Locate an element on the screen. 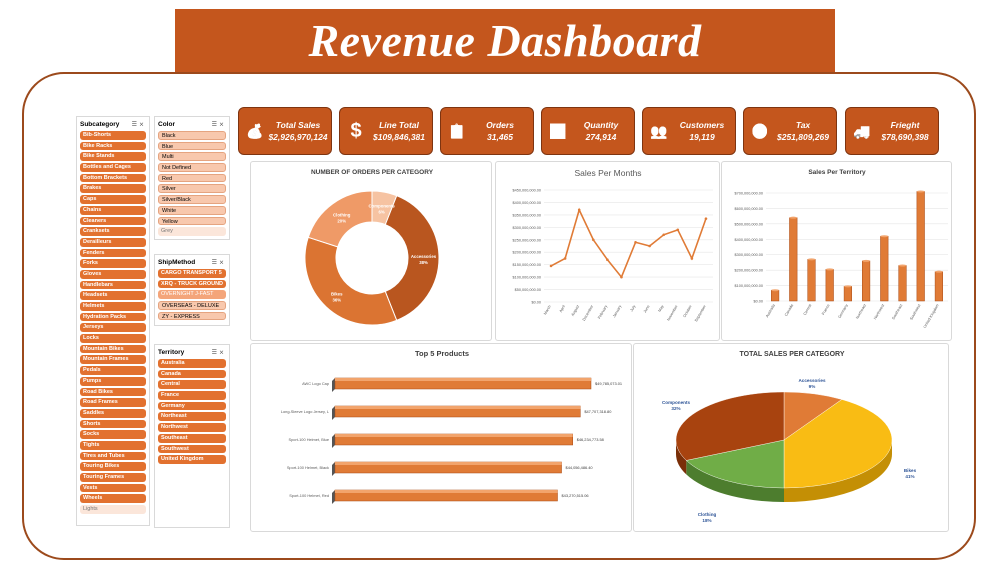  subcategory-slicer-item-forks: Forks is located at coordinates (113, 263).